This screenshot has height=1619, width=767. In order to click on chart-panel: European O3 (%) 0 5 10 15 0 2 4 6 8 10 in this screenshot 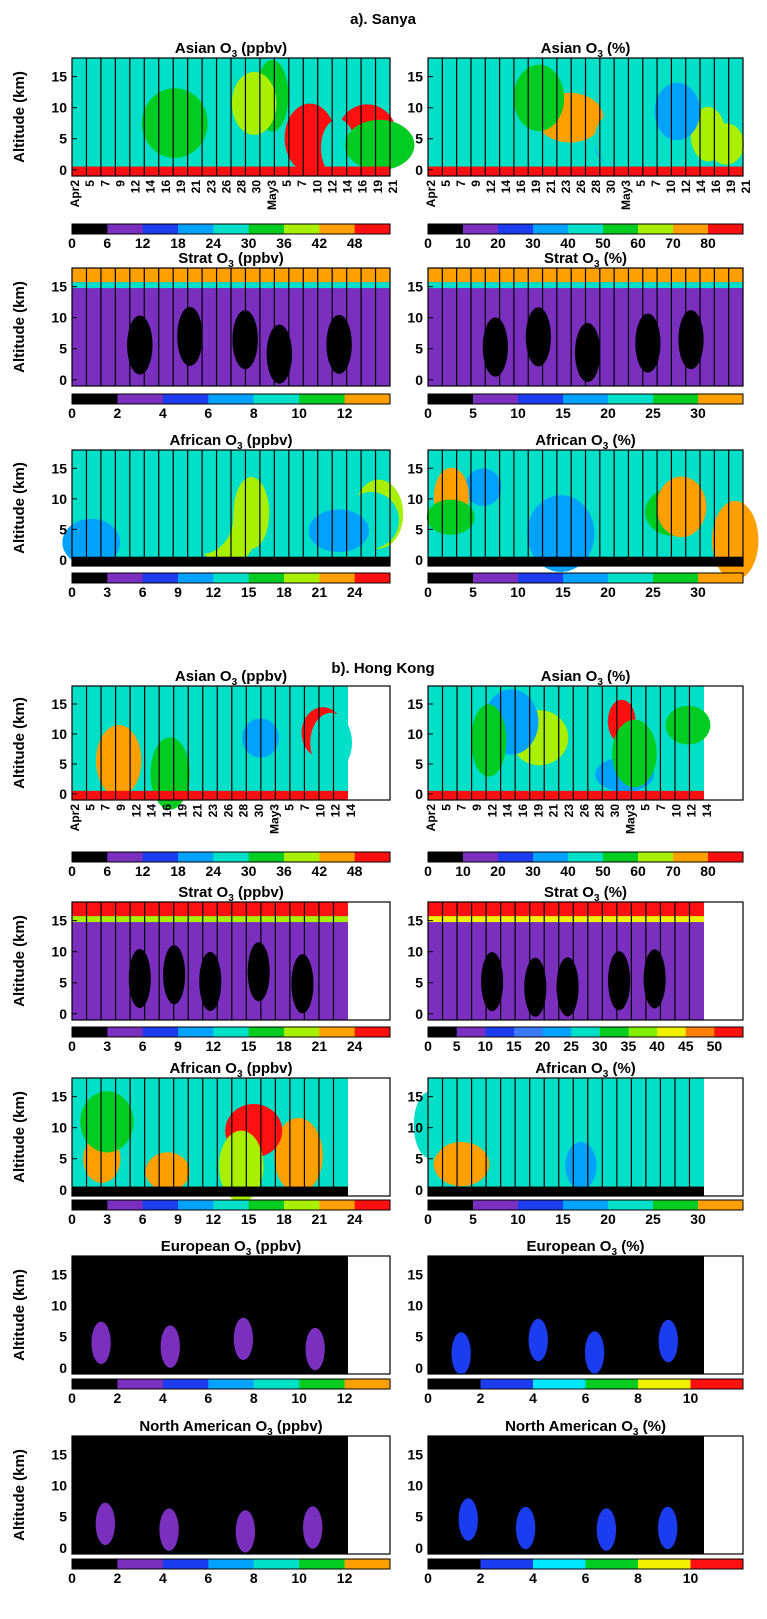, I will do `click(575, 1322)`.